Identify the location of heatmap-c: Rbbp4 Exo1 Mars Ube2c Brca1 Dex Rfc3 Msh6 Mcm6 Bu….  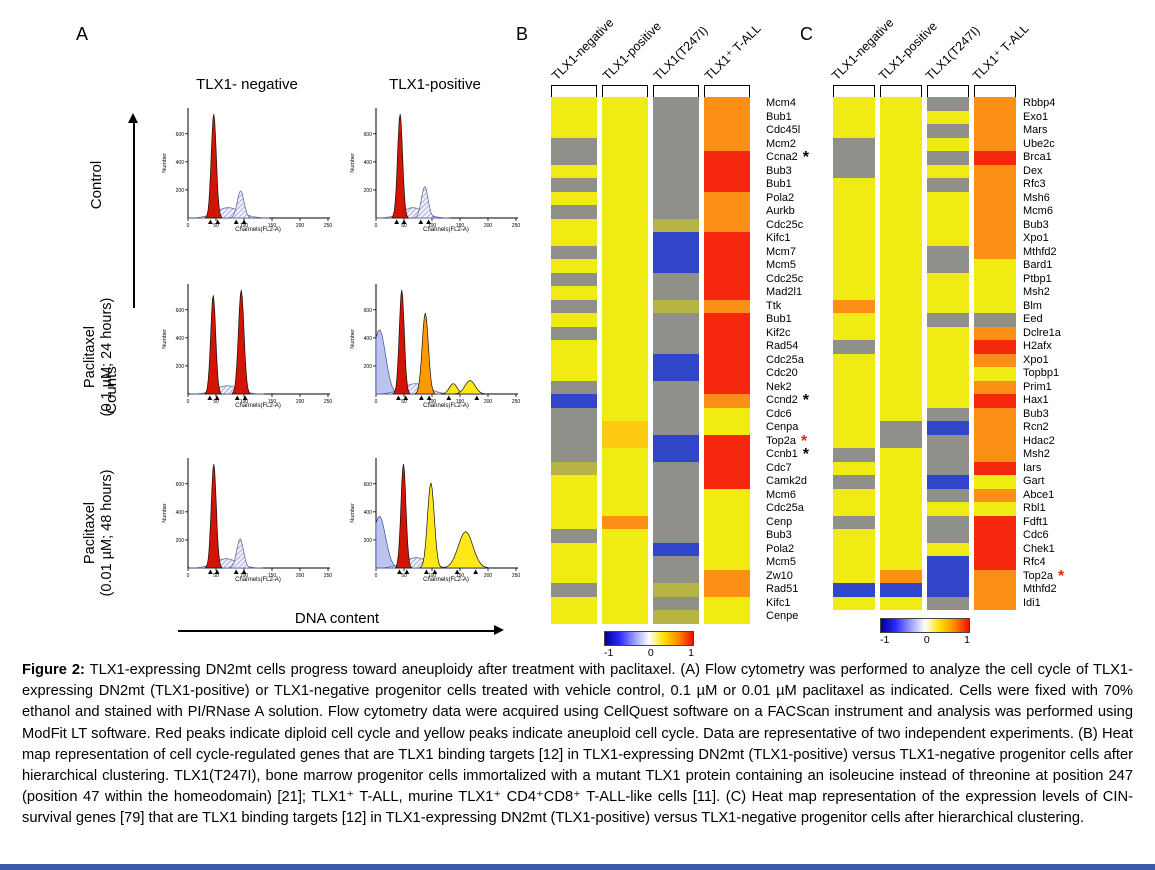
(948, 353).